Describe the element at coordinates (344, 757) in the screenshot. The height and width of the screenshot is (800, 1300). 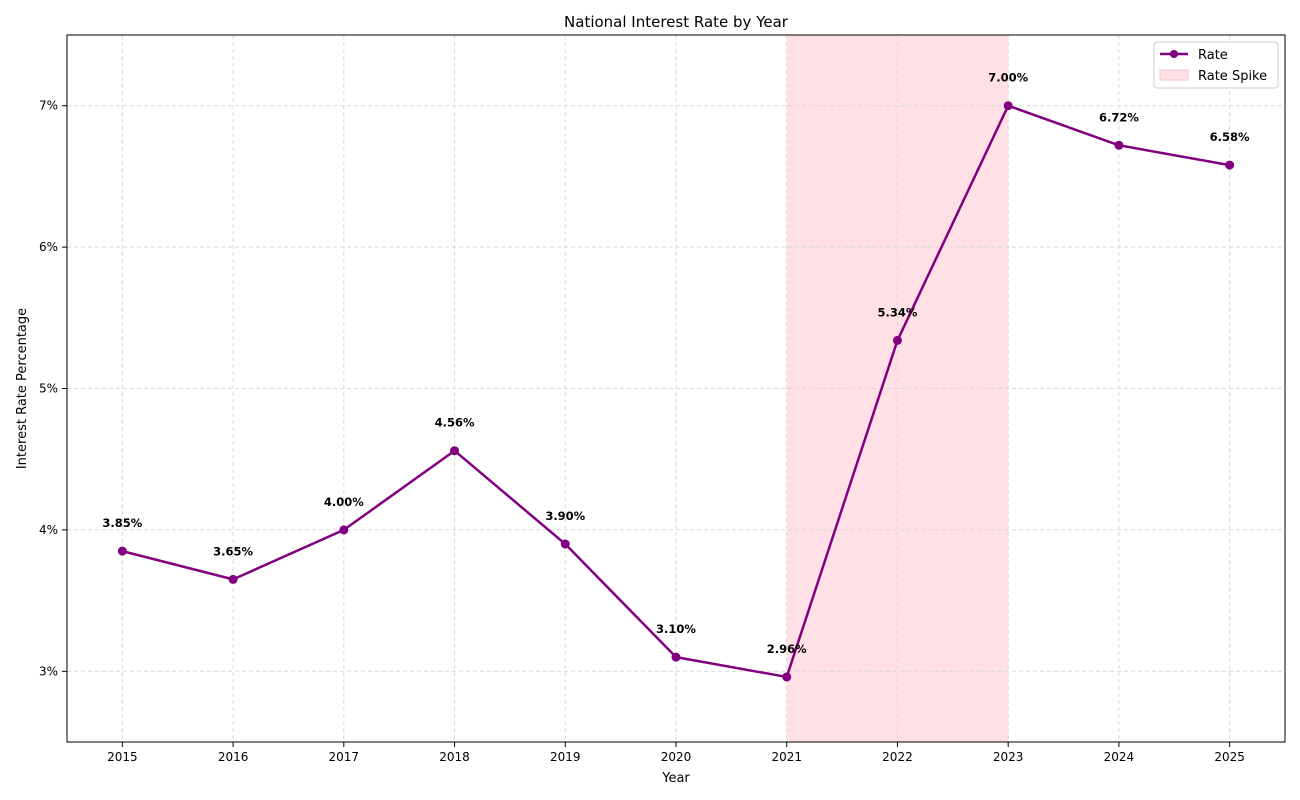
I see `x-tick-label: 2017` at that location.